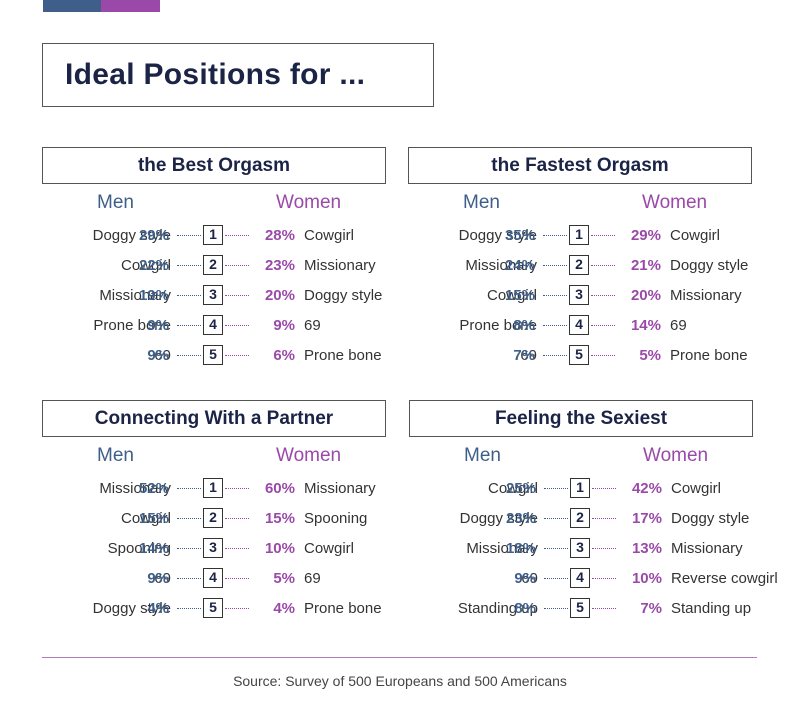 The height and width of the screenshot is (707, 800). What do you see at coordinates (696, 488) in the screenshot?
I see `women-position-name: Cowgirl` at bounding box center [696, 488].